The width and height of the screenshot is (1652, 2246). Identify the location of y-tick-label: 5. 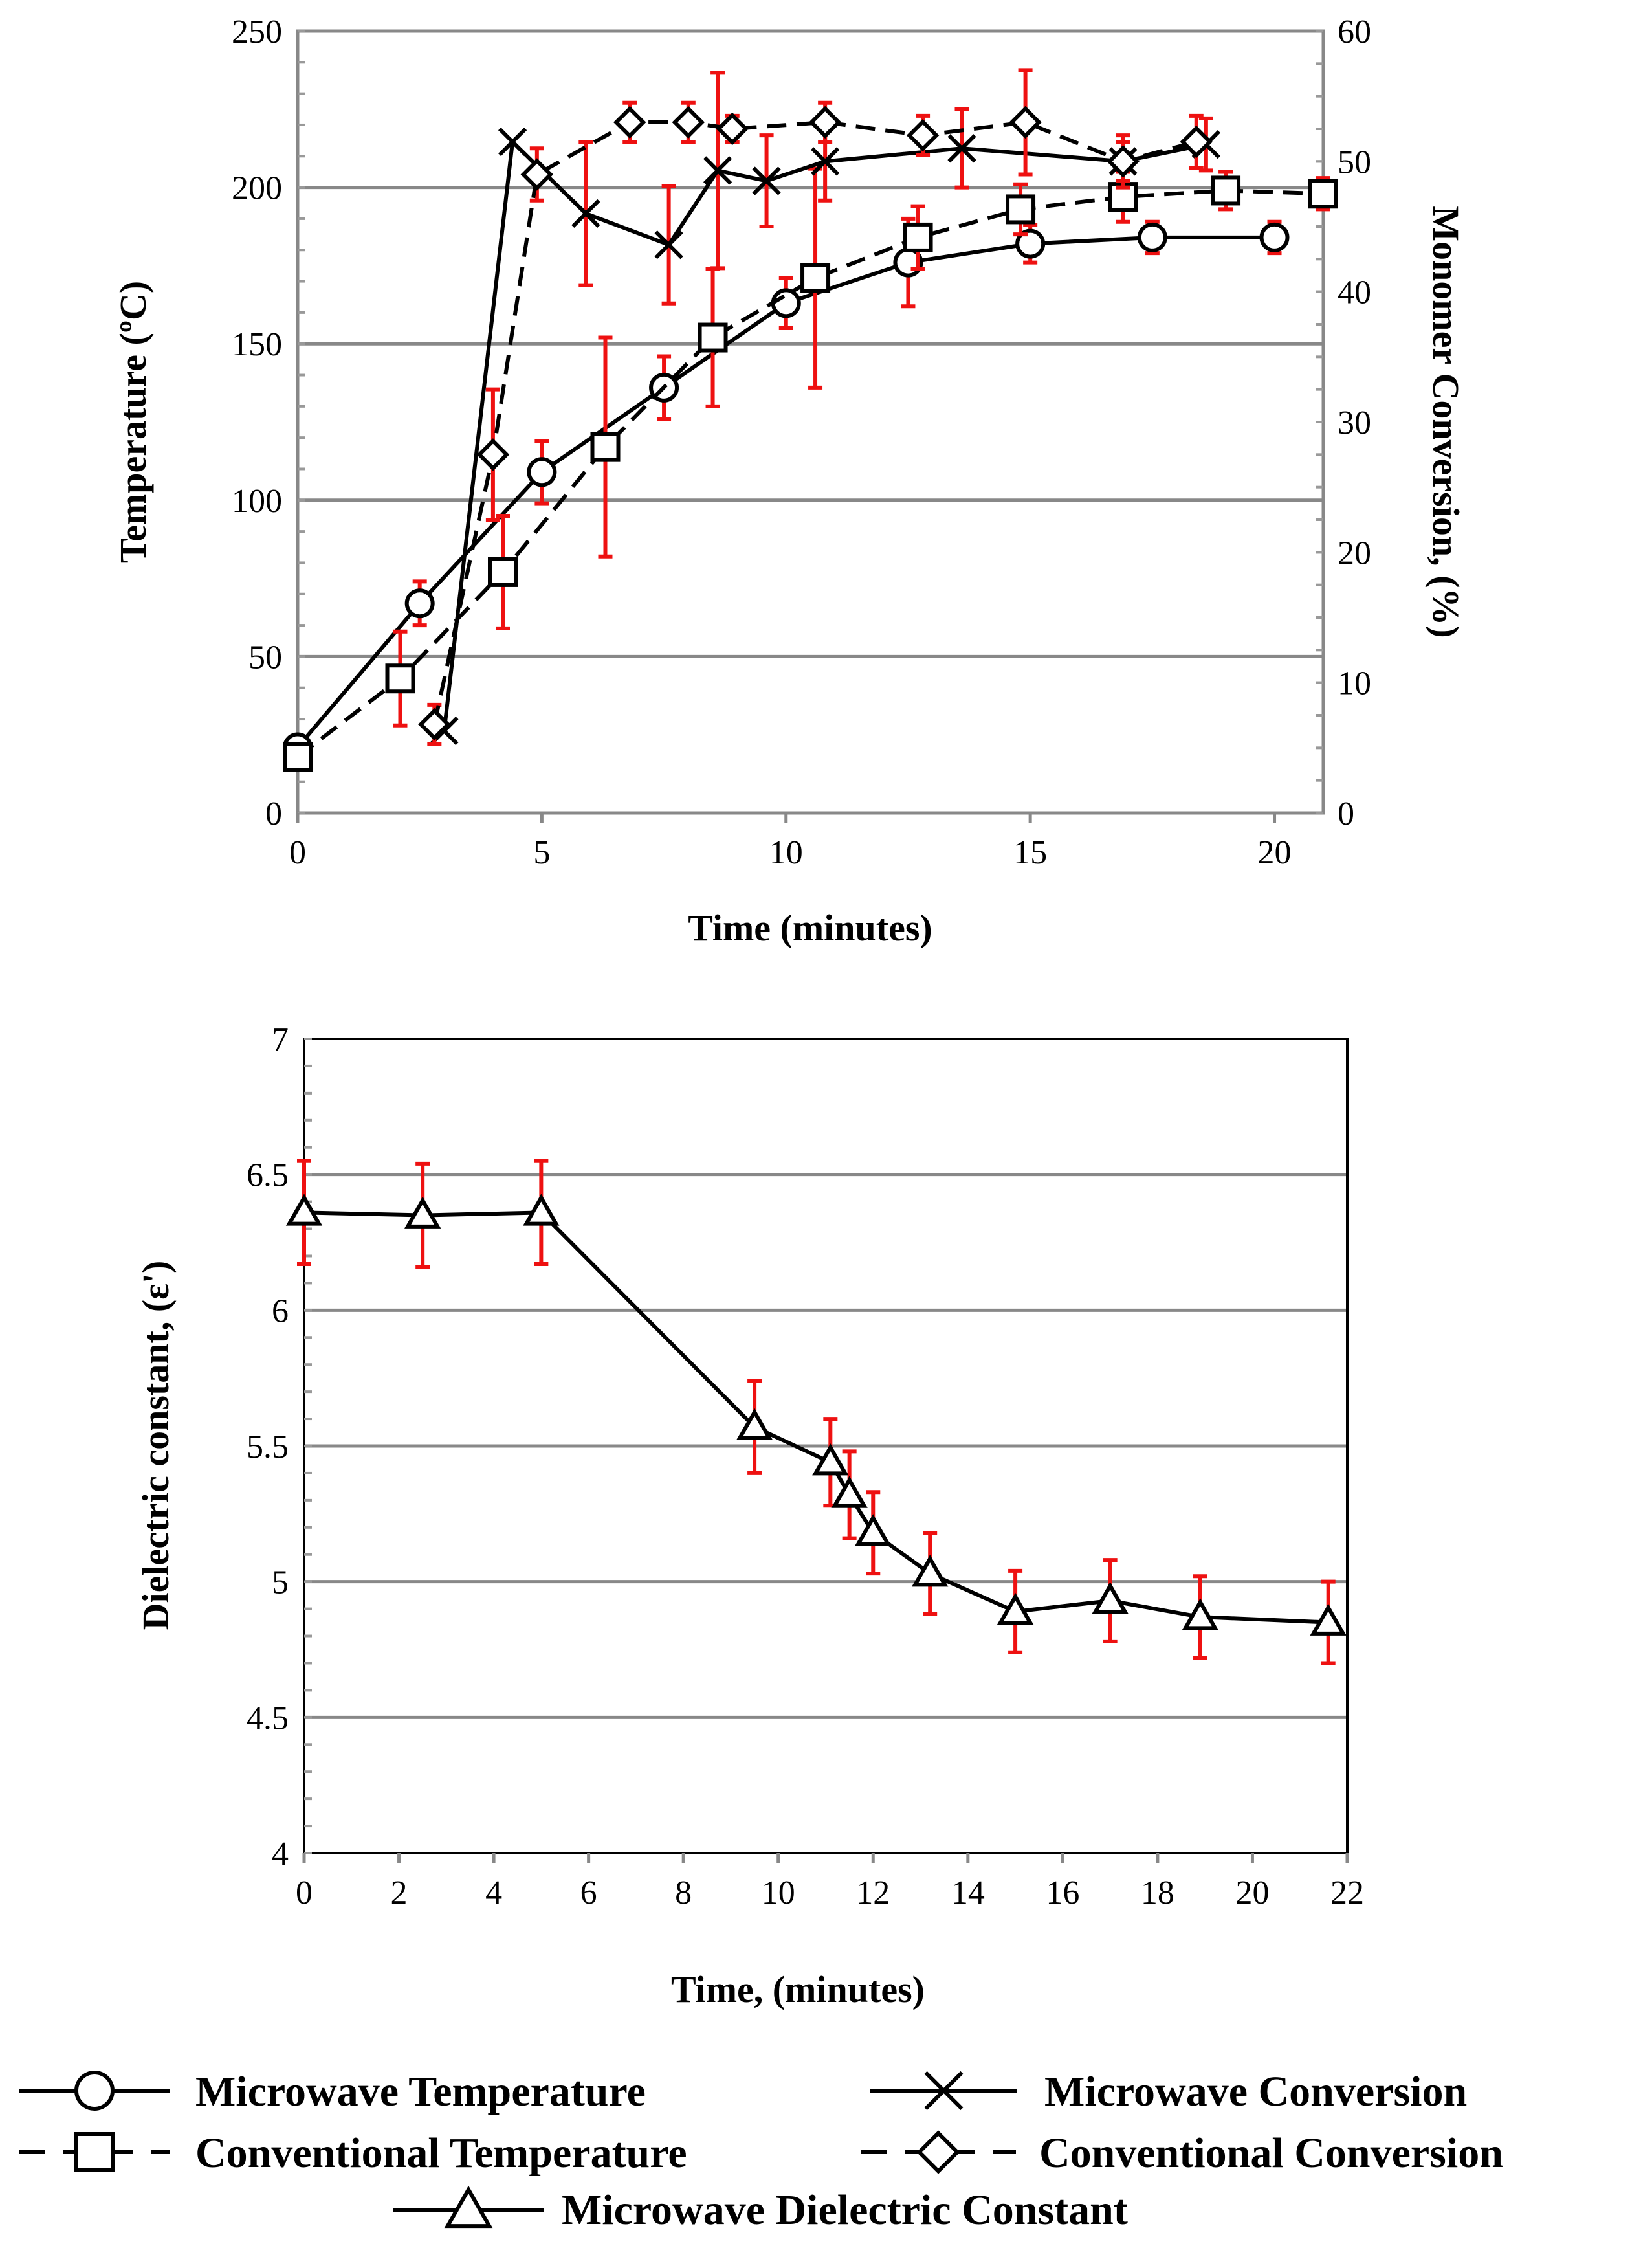
(280, 1583).